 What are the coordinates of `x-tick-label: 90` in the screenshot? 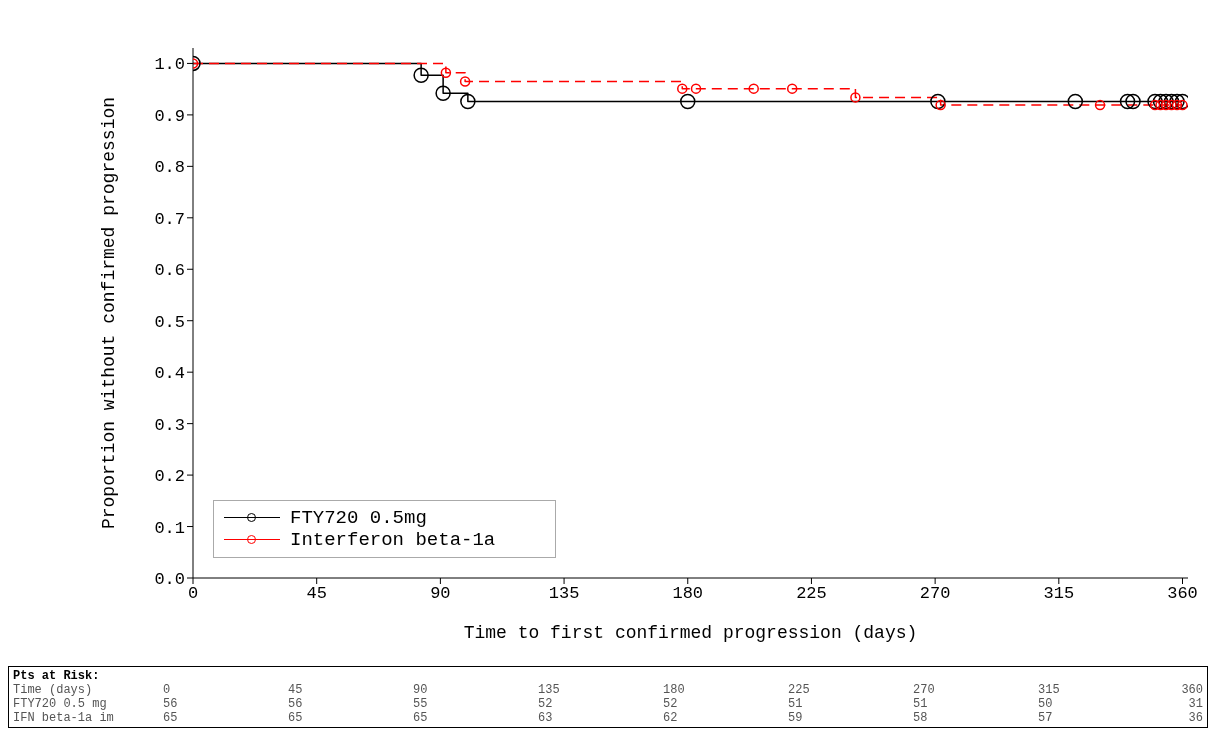 It's located at (440, 594).